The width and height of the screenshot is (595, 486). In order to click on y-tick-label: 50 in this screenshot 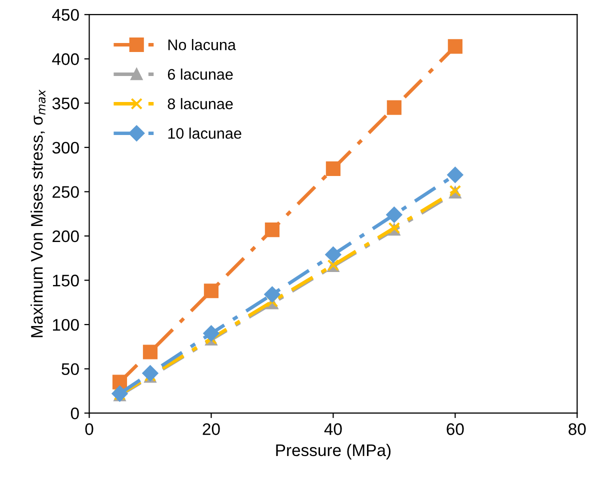, I will do `click(70, 369)`.